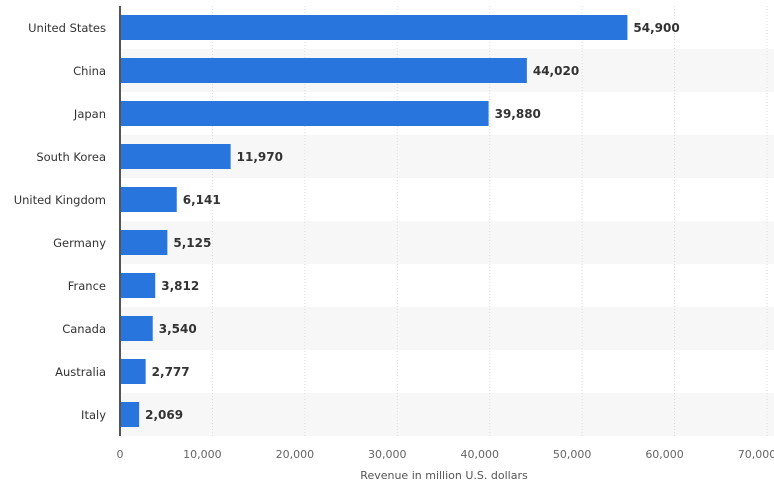 This screenshot has height=490, width=774. I want to click on x-tick-label: 50,000, so click(572, 454).